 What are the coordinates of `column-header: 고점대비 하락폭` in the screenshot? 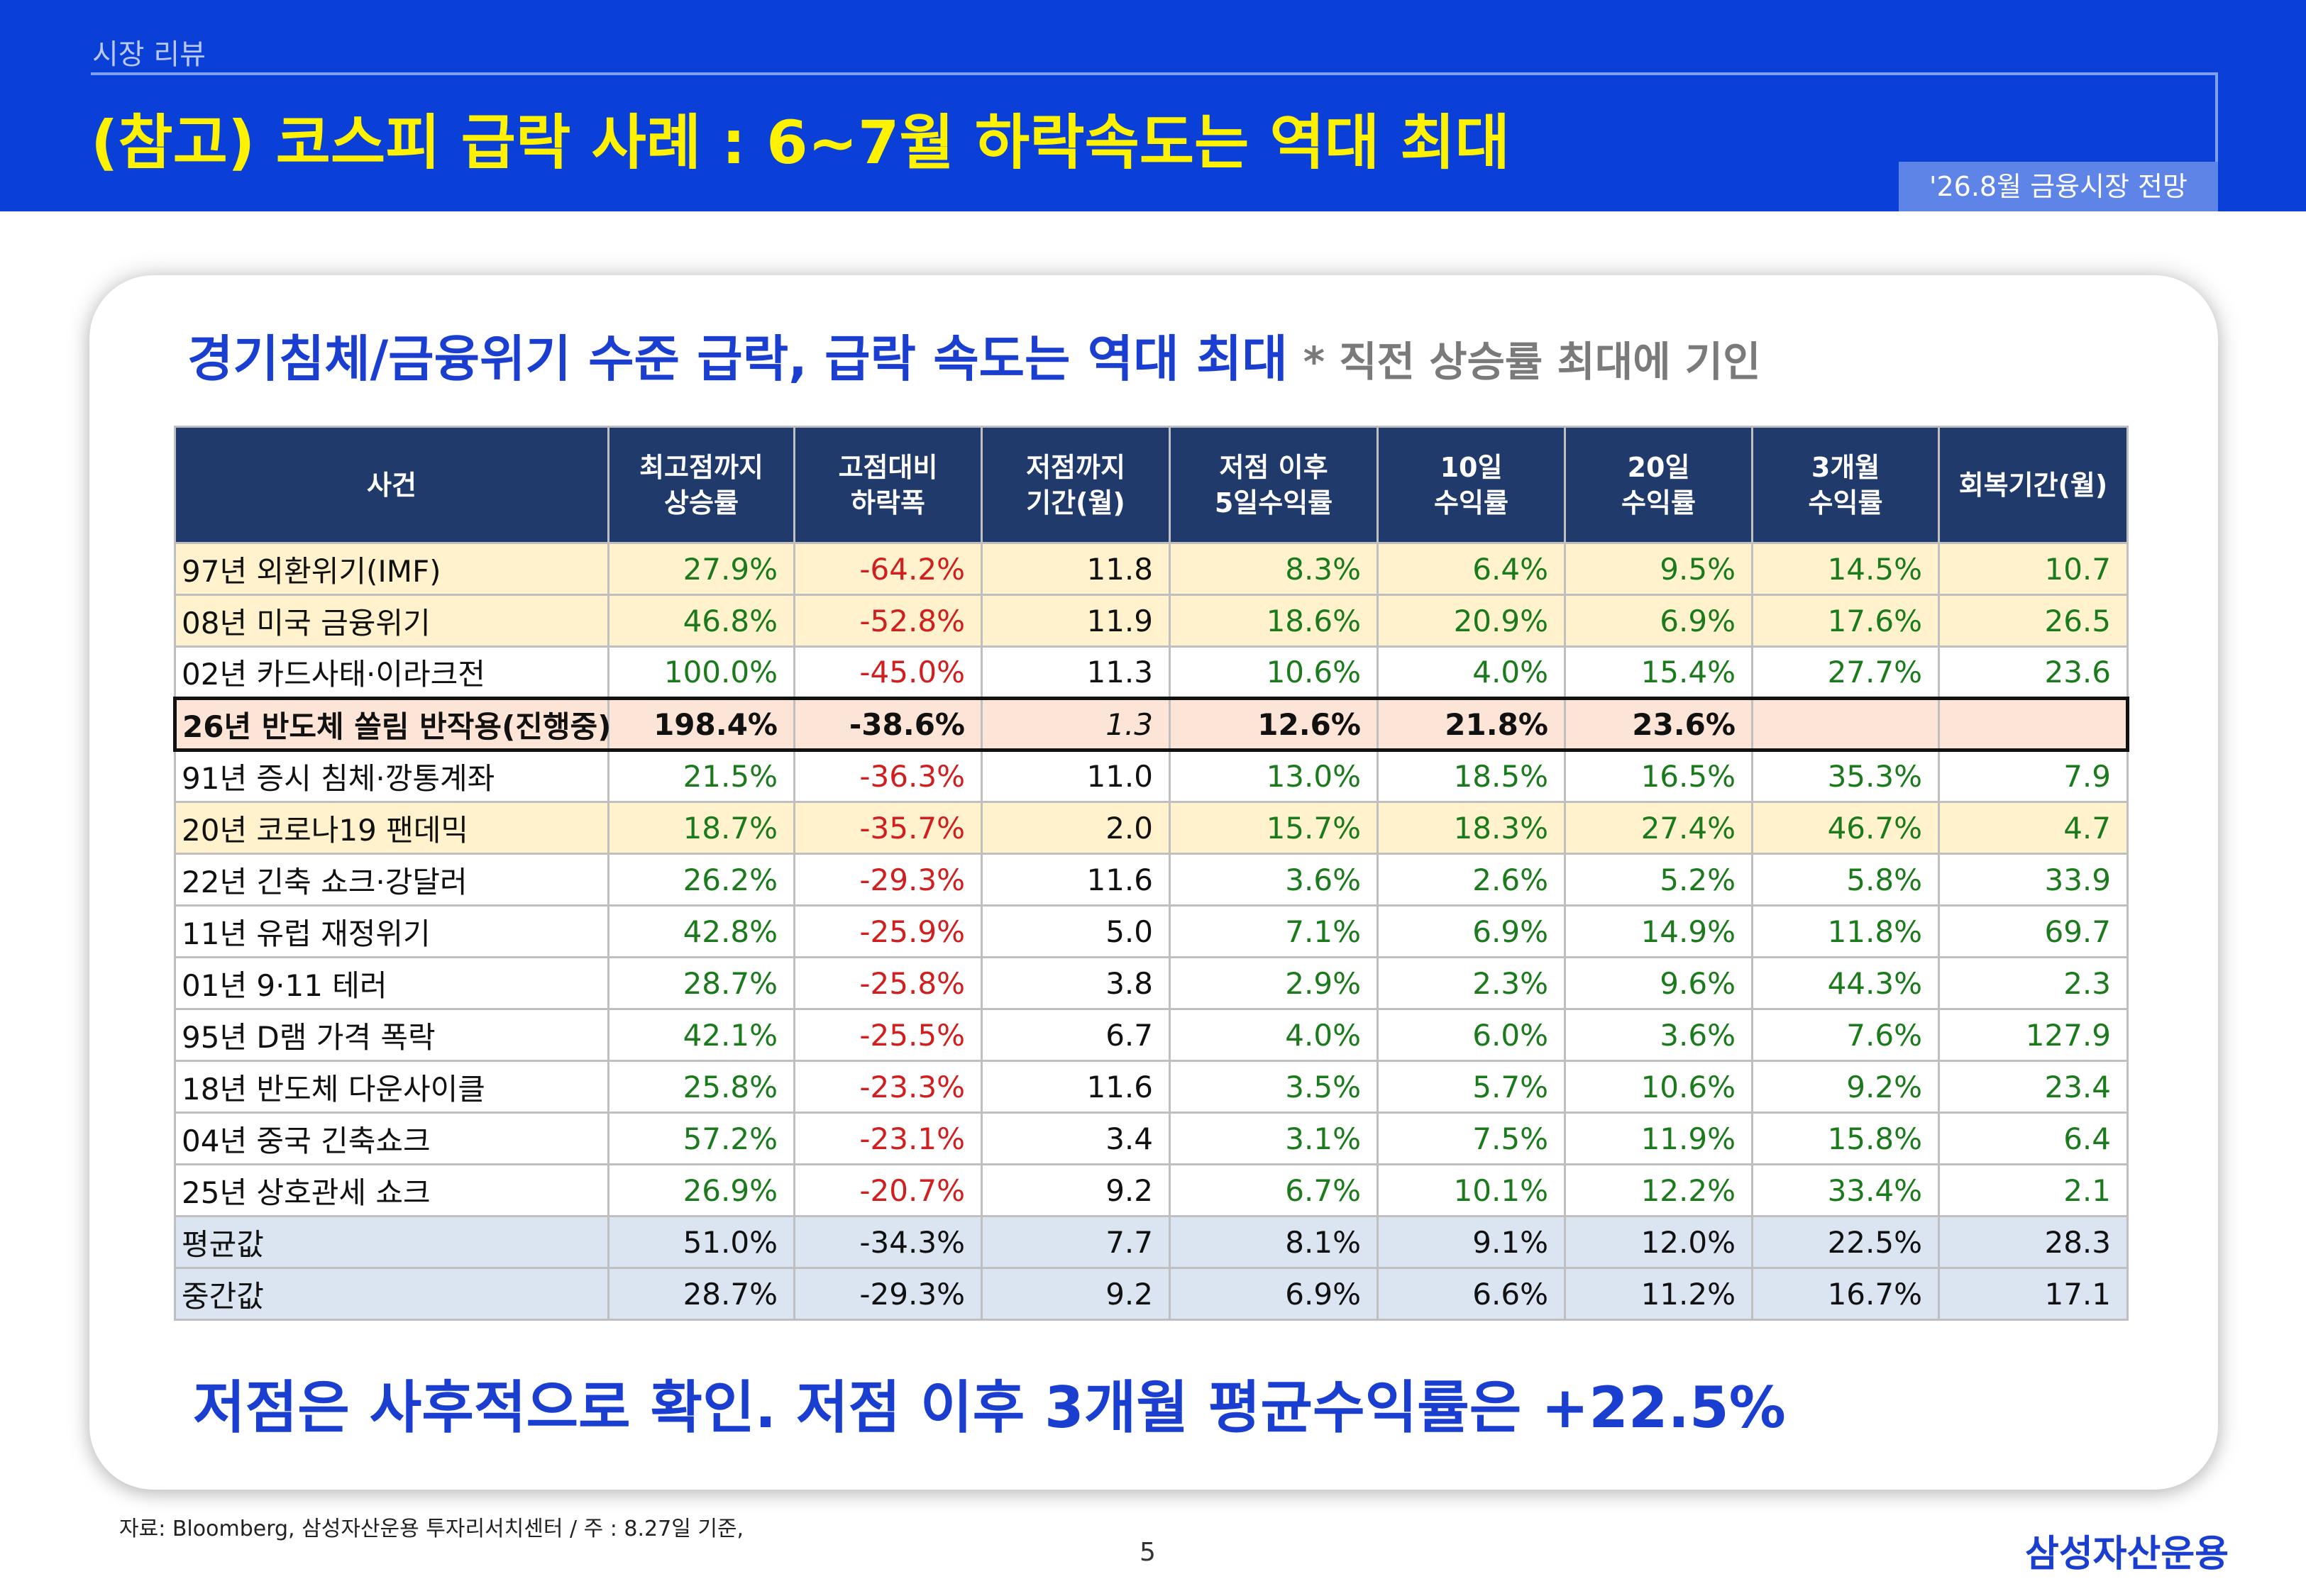 It's located at (888, 485).